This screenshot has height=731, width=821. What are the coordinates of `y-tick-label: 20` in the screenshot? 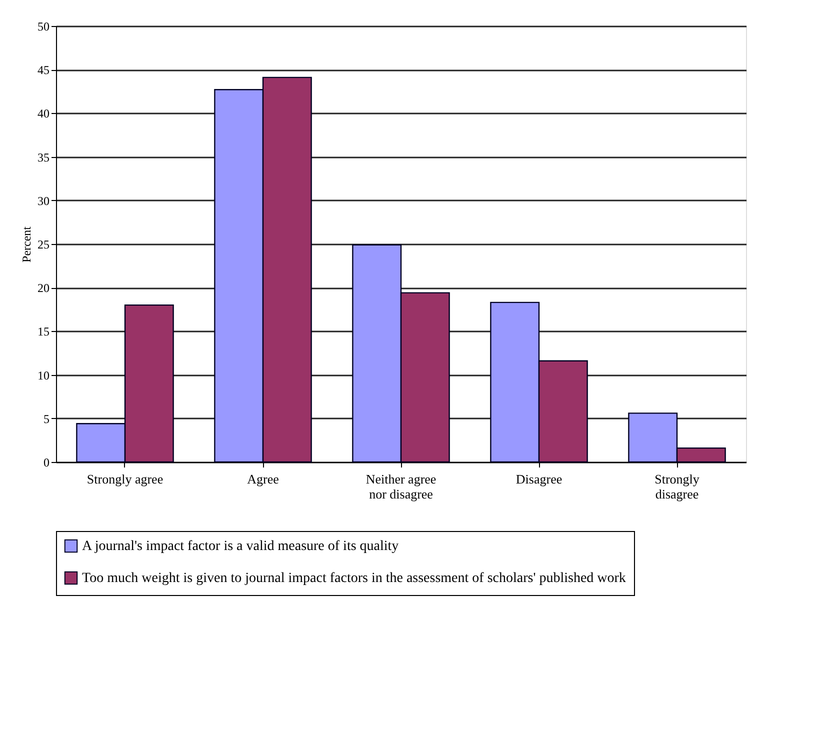 It's located at (44, 288).